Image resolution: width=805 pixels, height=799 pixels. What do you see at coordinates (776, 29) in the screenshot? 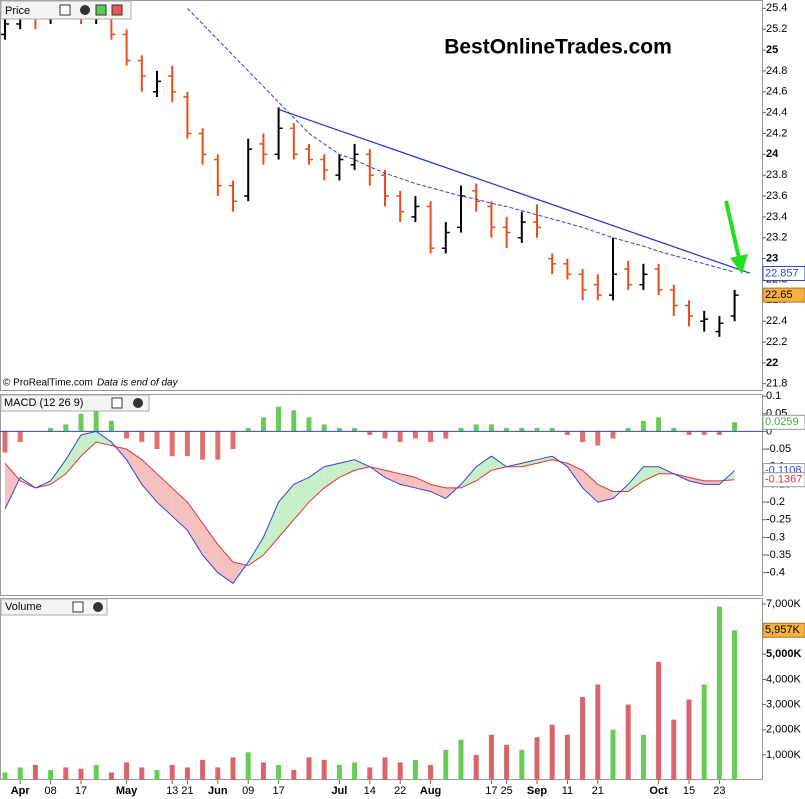
I see `y-tick-label: 25.2` at bounding box center [776, 29].